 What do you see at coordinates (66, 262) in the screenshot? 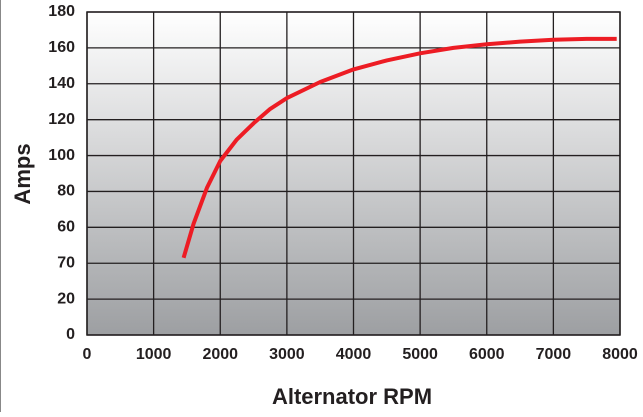
I see `y-tick-label: 70` at bounding box center [66, 262].